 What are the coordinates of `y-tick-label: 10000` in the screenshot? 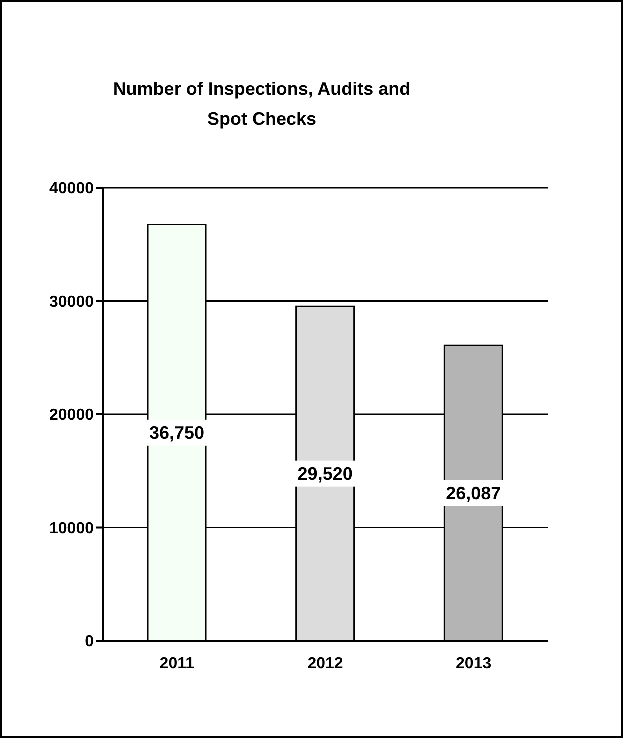 It's located at (72, 529).